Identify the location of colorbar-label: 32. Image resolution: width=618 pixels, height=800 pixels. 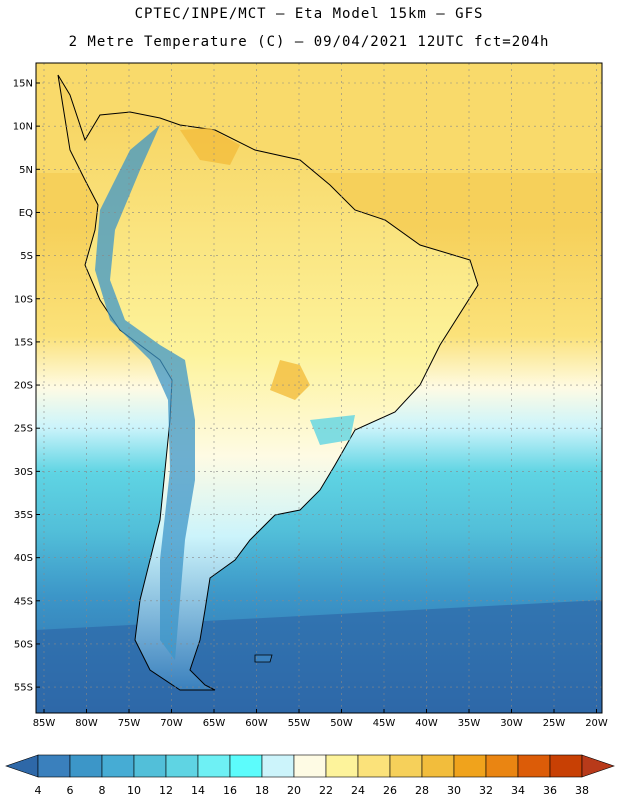
(486, 790).